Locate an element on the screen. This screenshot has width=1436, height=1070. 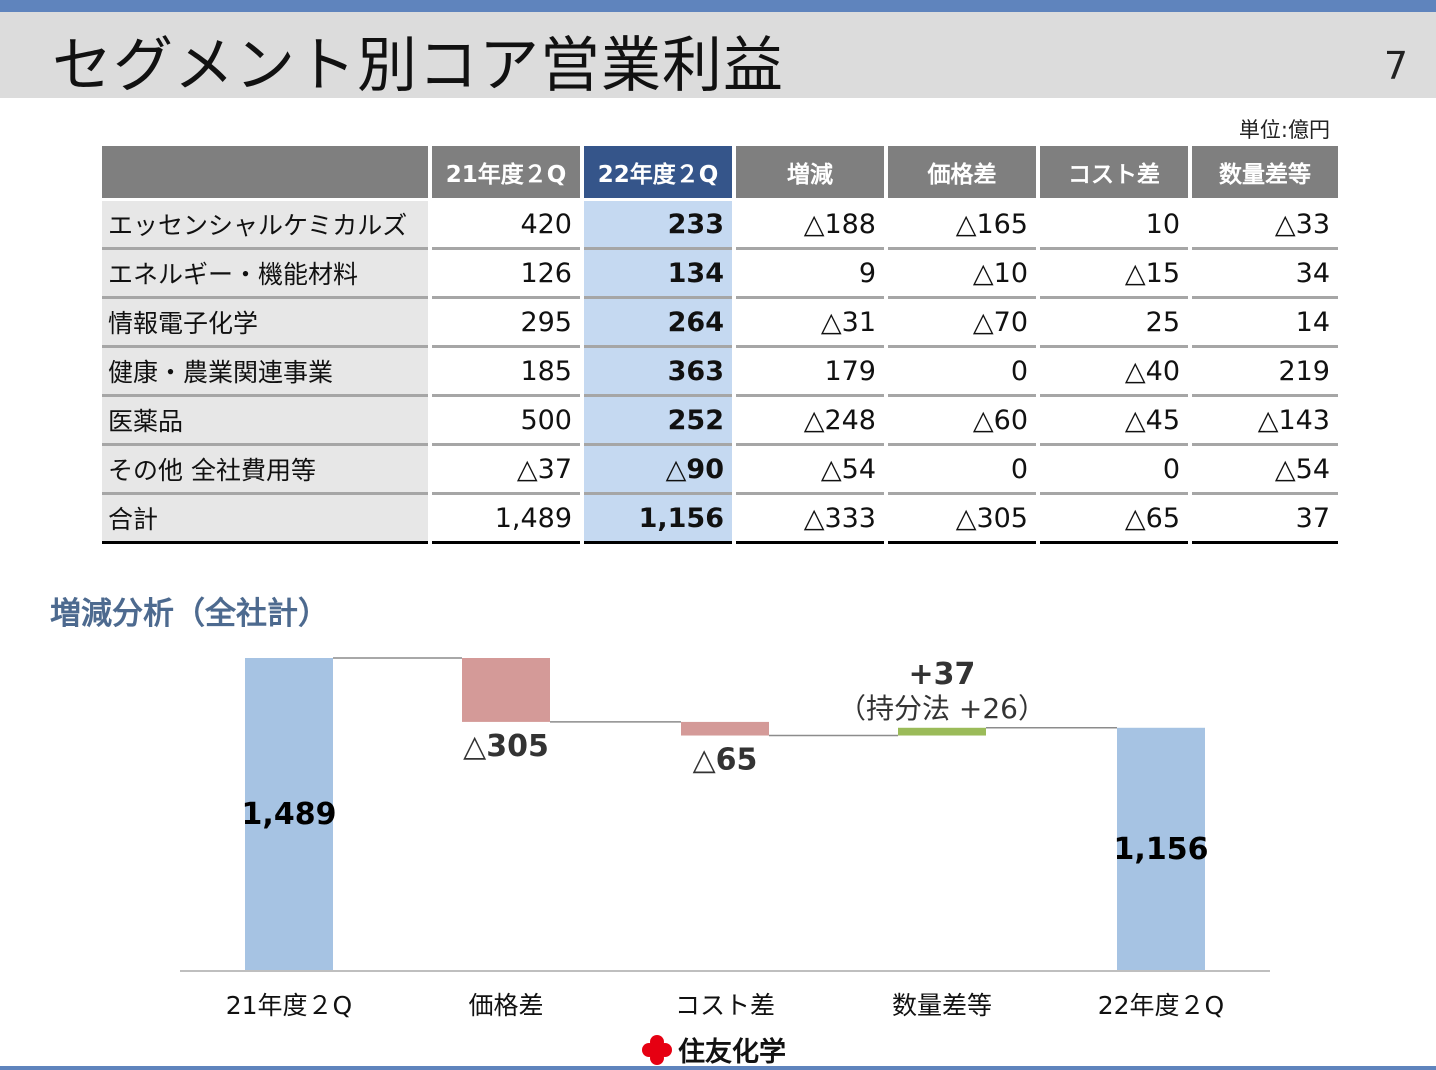
table-header-row: 21年度２Q 22年度２Q 増減 価格差 コスト差 数量差等 is located at coordinates (720, 173).